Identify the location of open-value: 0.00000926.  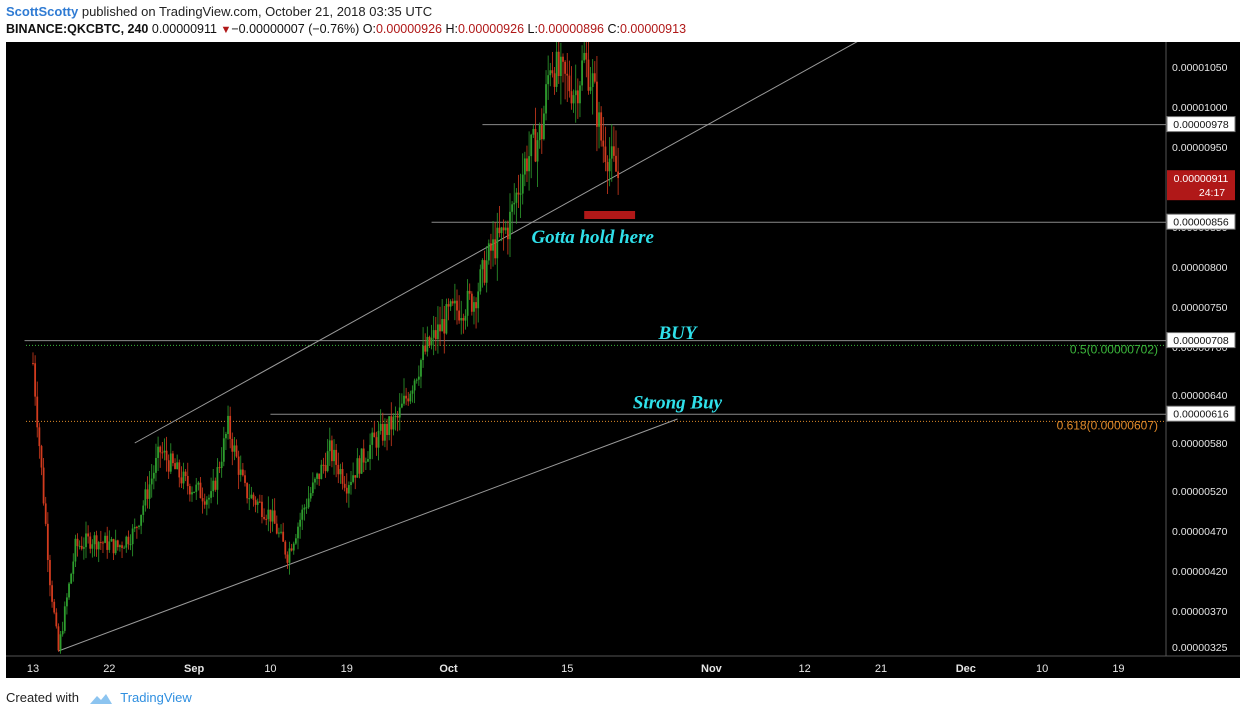
(408, 29).